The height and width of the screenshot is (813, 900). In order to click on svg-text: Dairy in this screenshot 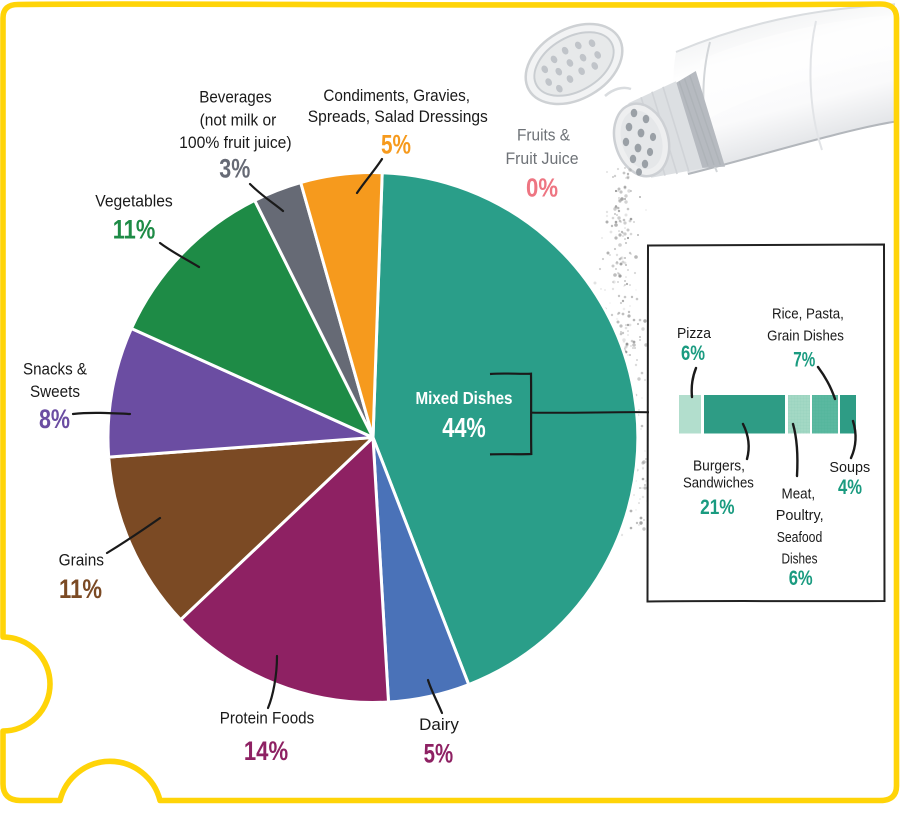, I will do `click(439, 725)`.